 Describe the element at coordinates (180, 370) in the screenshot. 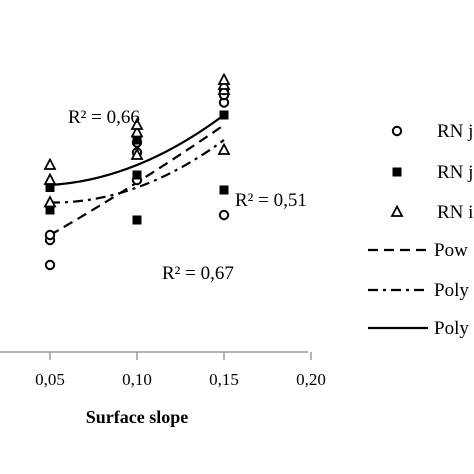

I see `x-ticks: 0,05 0,10 0,15 0,20` at that location.